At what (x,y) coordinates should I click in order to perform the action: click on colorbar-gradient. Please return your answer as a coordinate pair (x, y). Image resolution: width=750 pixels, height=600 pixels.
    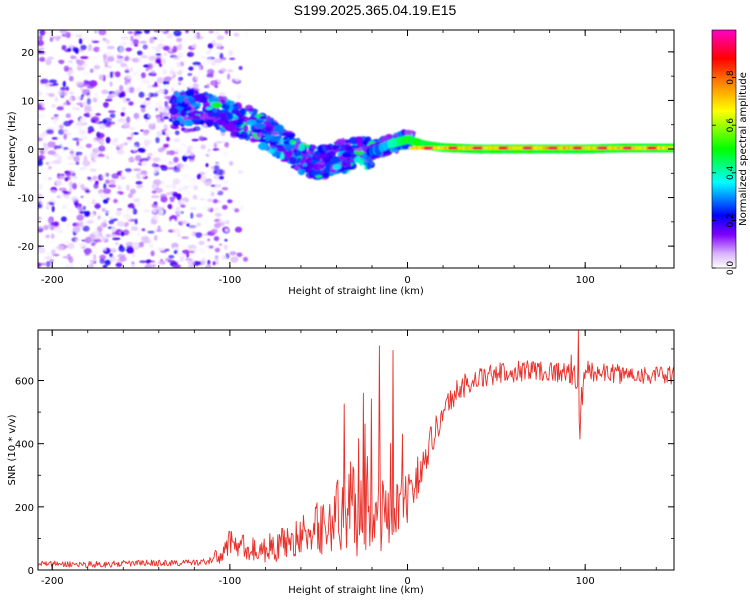
    Looking at the image, I should click on (724, 149).